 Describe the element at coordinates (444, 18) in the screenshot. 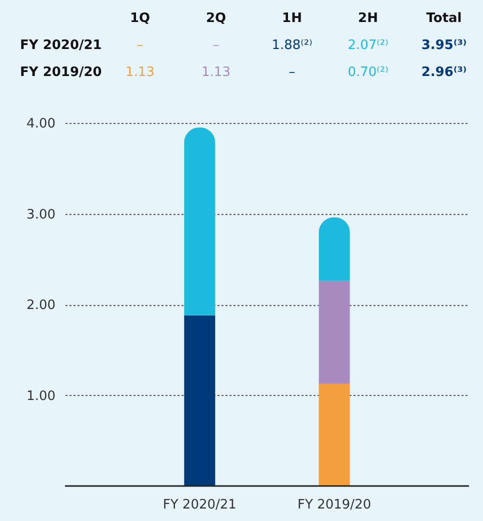

I see `text: Total` at that location.